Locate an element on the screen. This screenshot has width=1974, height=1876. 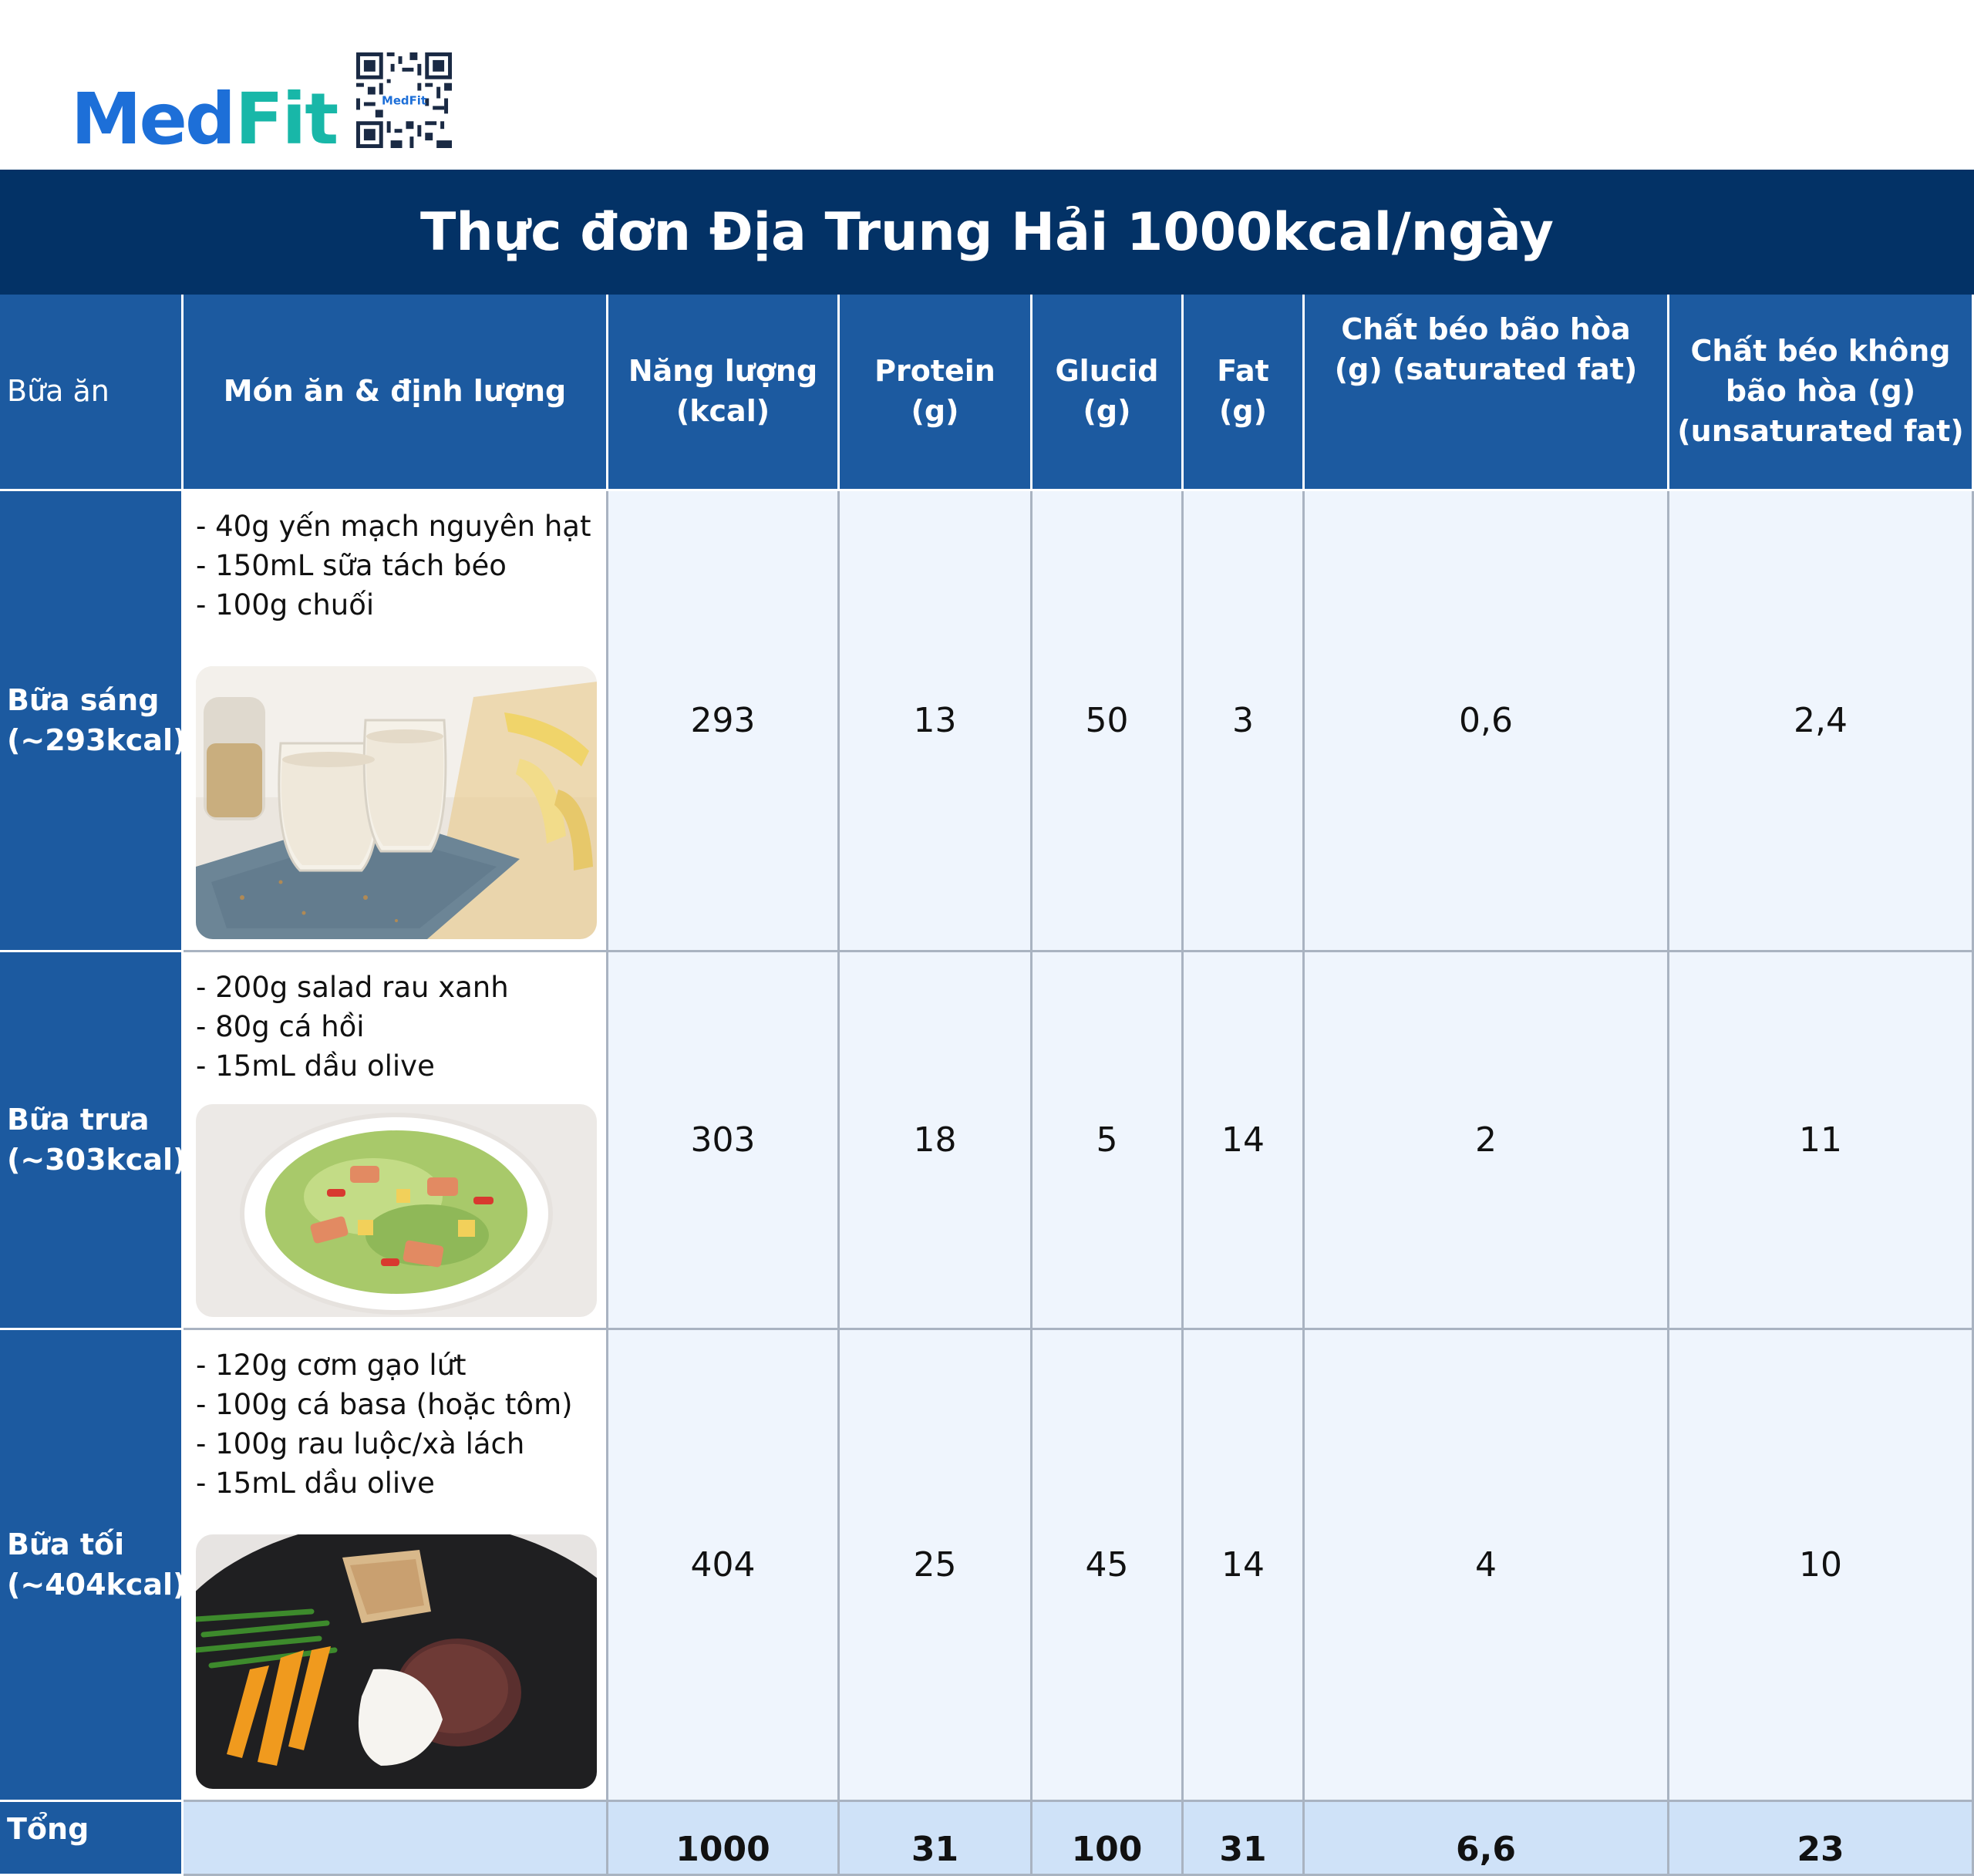
header-energy: Năng lượng (kcal) is located at coordinates (724, 393).